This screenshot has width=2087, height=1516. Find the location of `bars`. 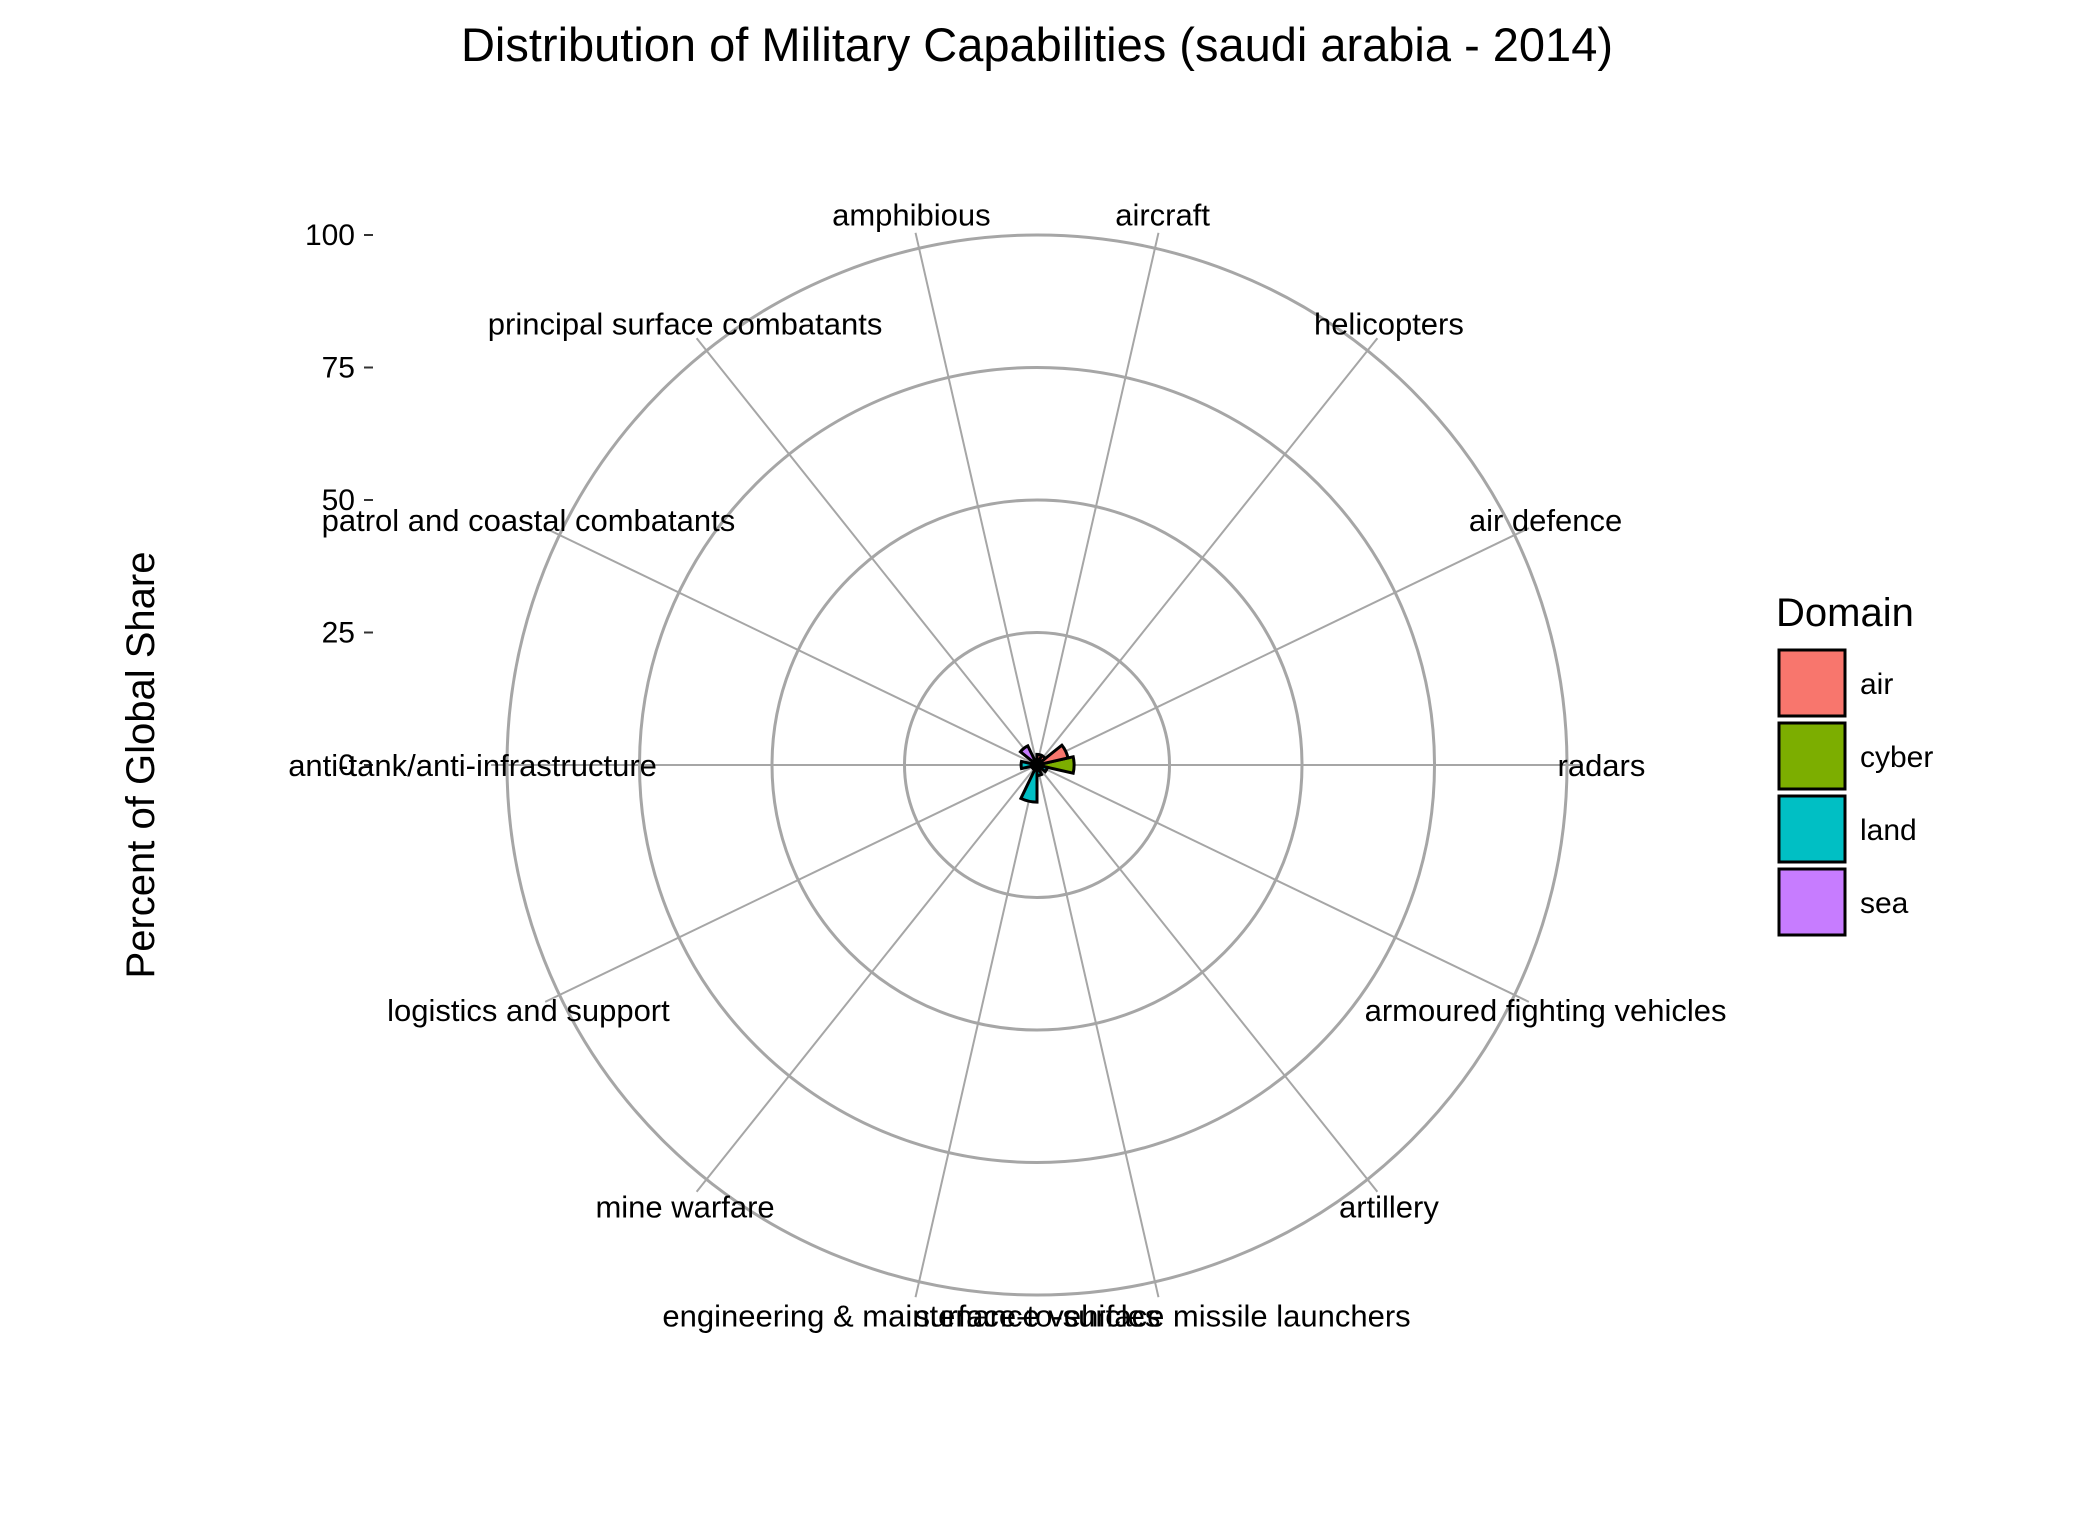

bars is located at coordinates (1047, 773).